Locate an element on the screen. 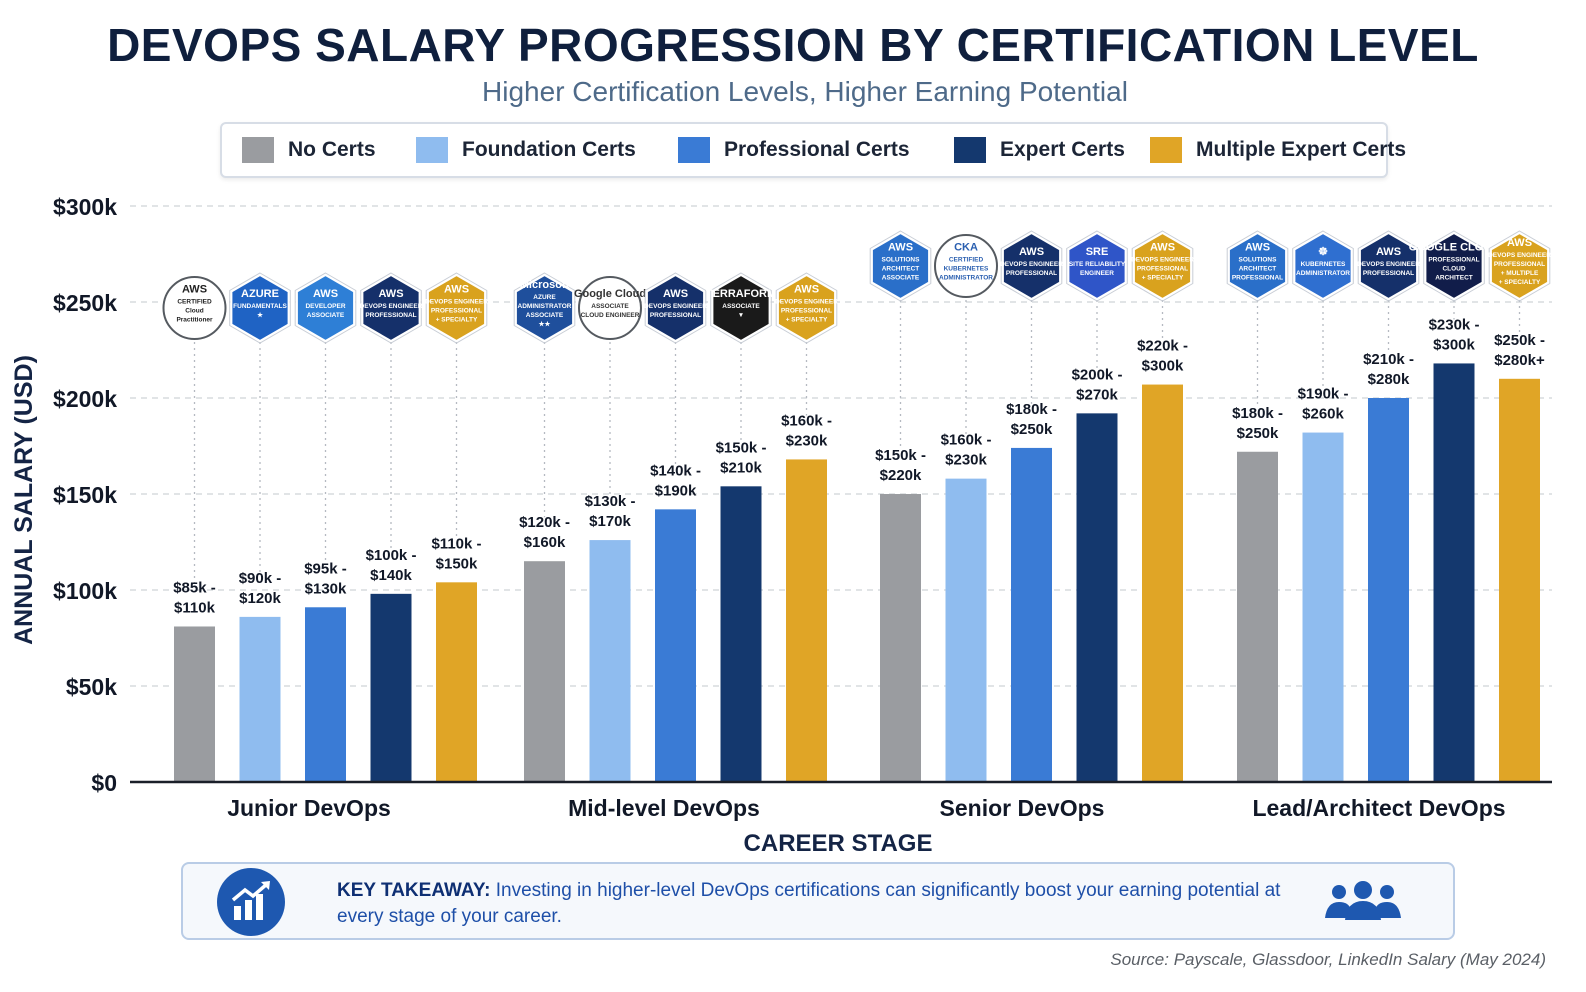 The width and height of the screenshot is (1586, 992). bar-value-label: $300k is located at coordinates (1163, 366).